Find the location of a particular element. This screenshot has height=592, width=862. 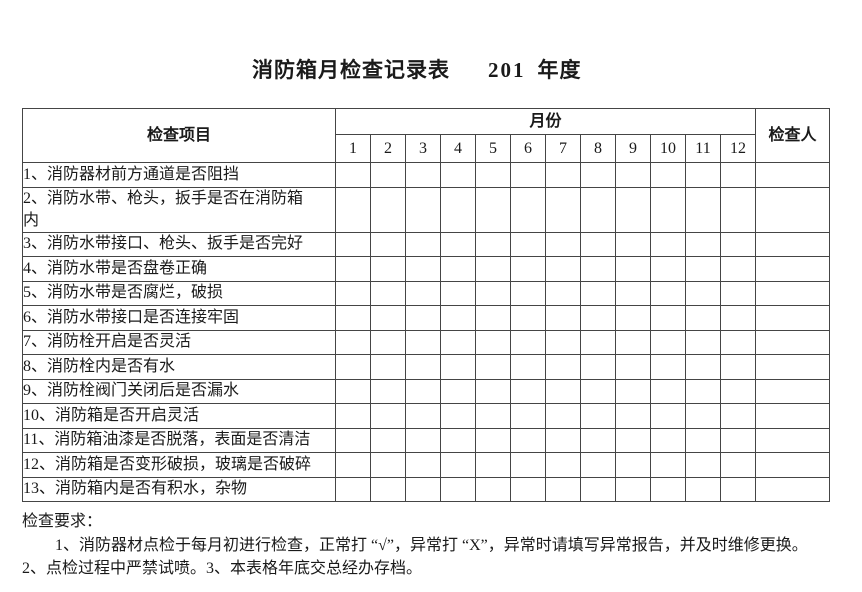

check-item-label: 1、消防器材前方通道是否阻挡 is located at coordinates (179, 175).